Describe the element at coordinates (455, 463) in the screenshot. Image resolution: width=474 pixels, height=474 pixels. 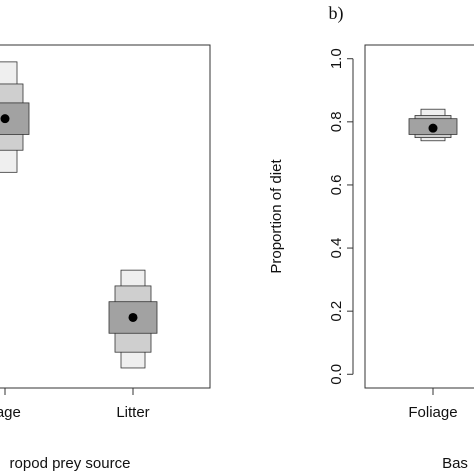
I see `x-axis-title: Bas` at that location.